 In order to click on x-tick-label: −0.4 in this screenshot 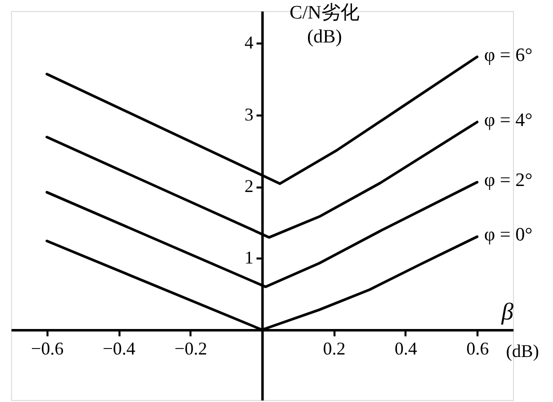, I will do `click(119, 348)`.